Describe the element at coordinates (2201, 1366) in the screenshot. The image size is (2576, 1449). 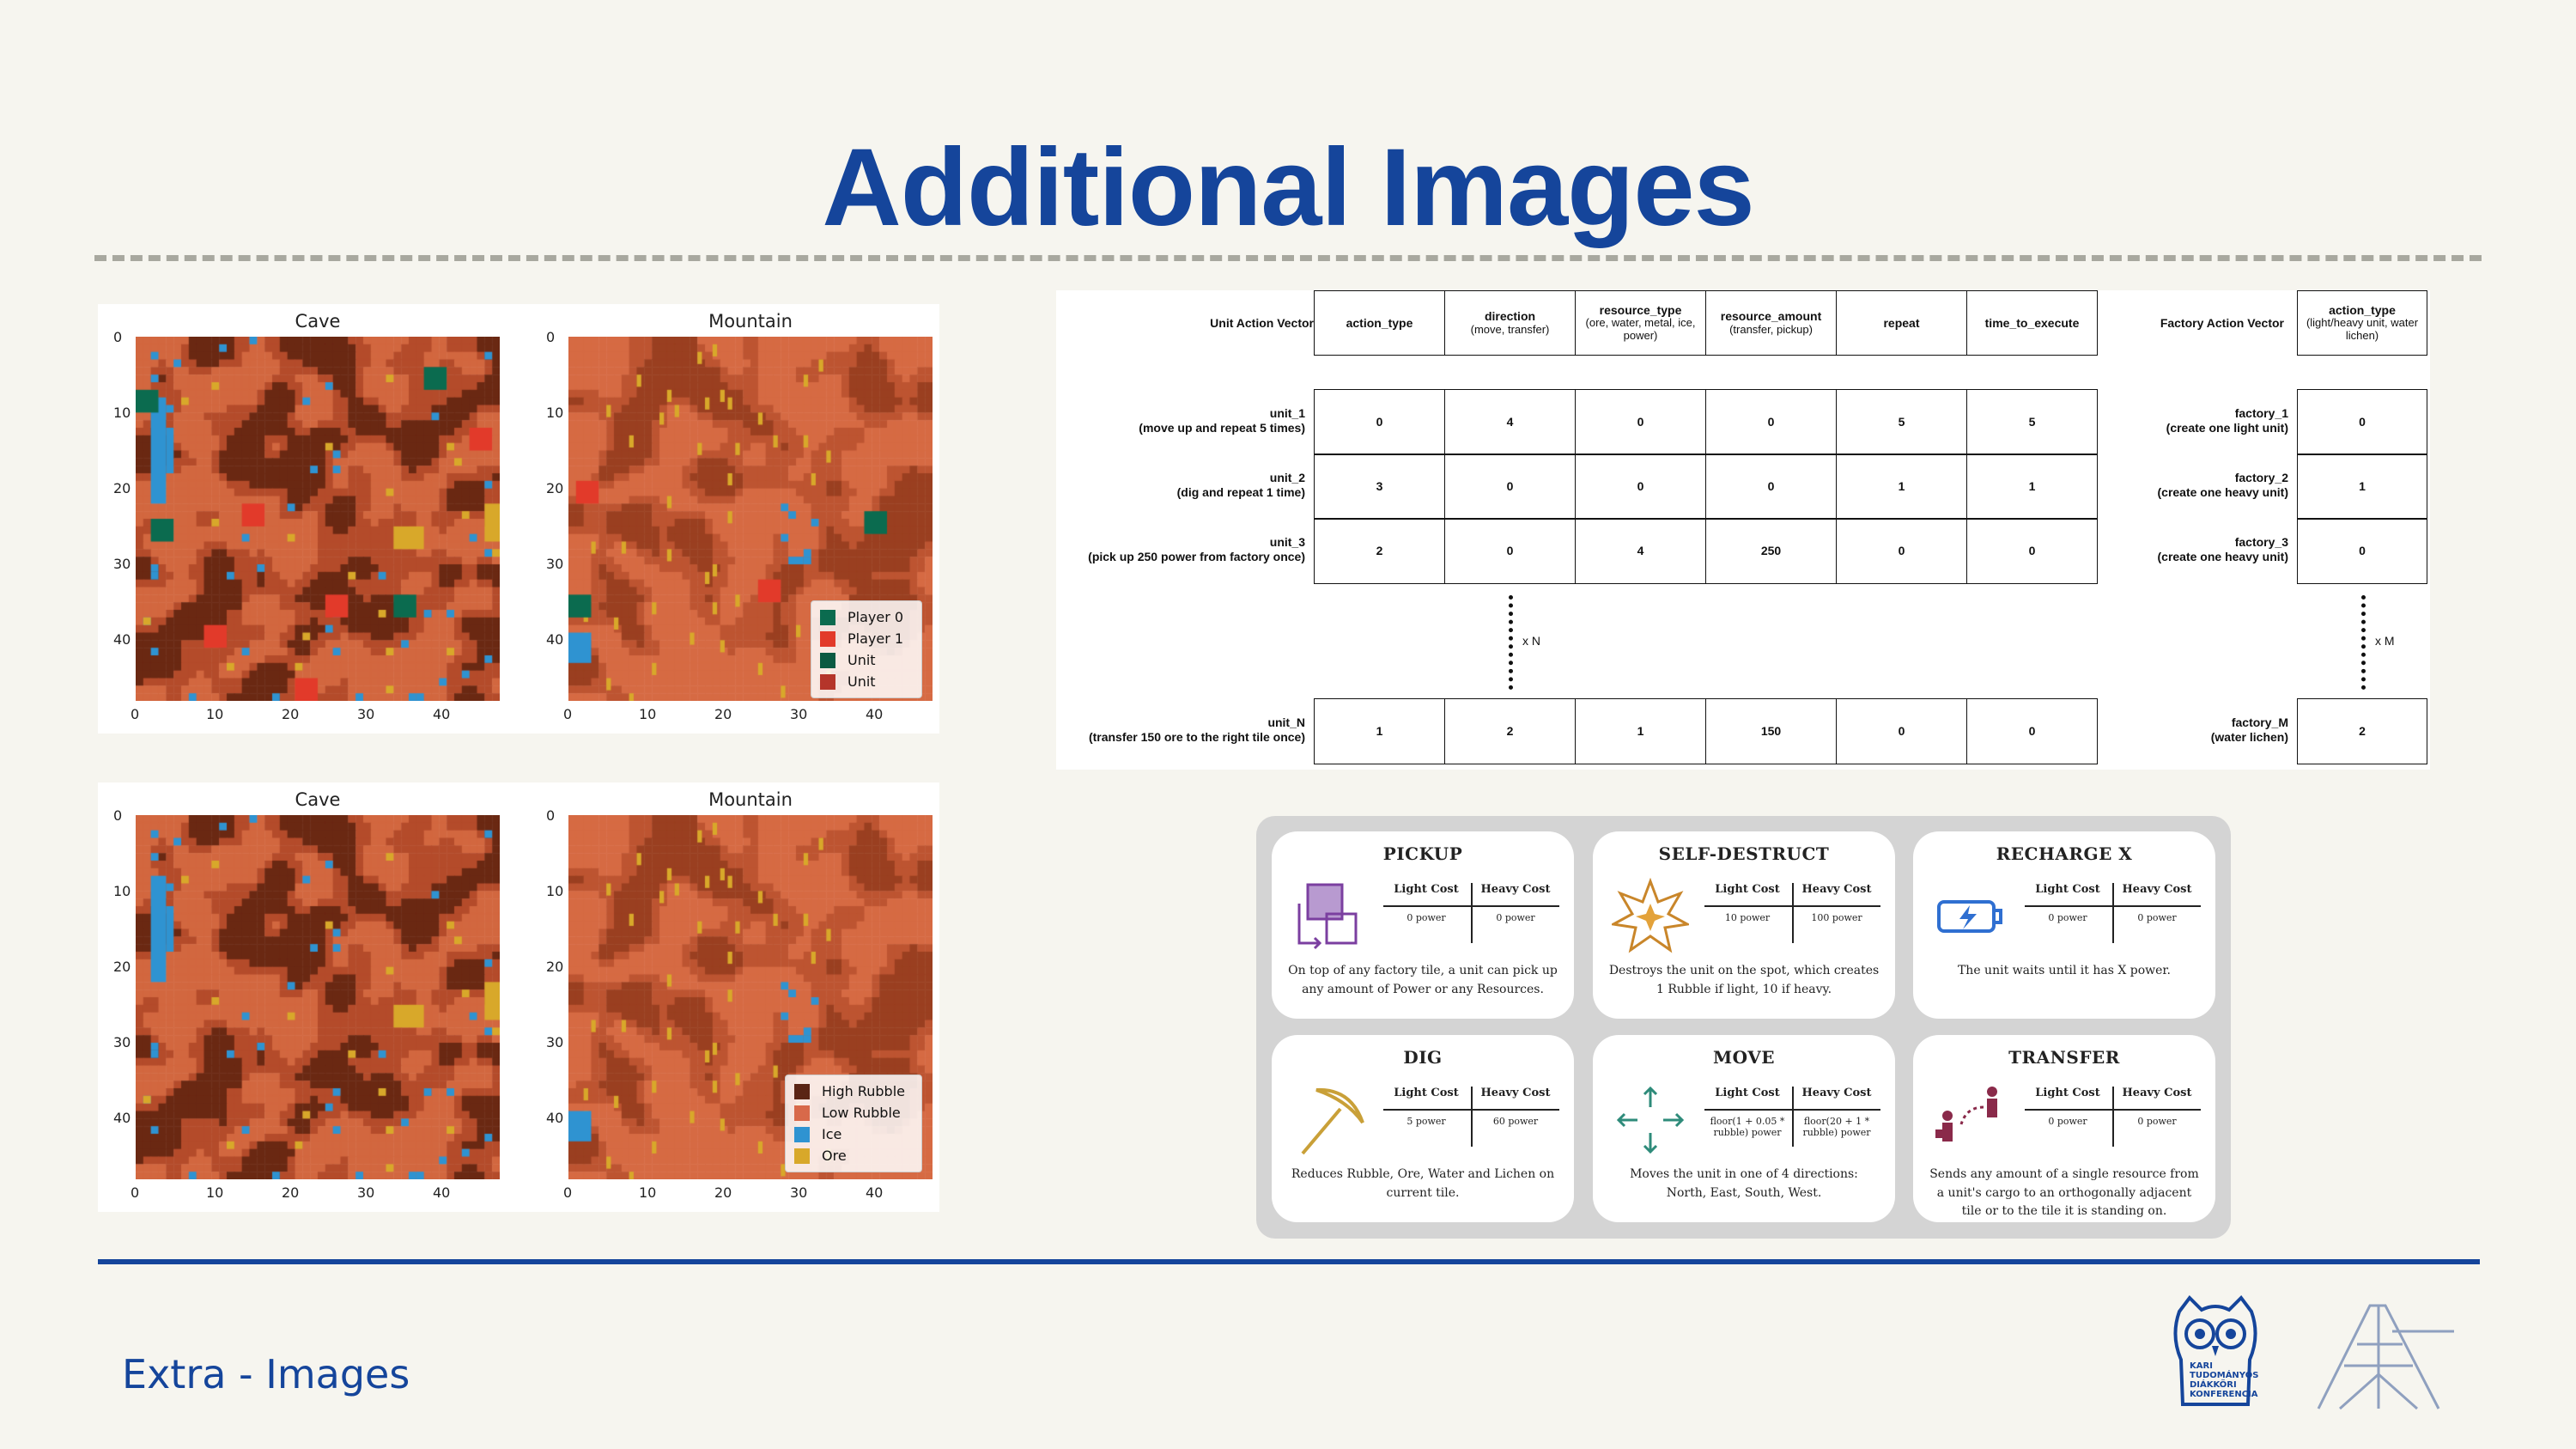
I see `logo-text-line: KARI` at that location.